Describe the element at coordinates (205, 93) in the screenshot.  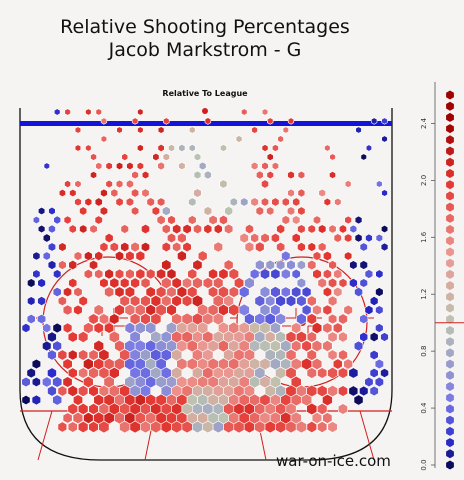
I see `chart-subtitle: Relative To League` at that location.